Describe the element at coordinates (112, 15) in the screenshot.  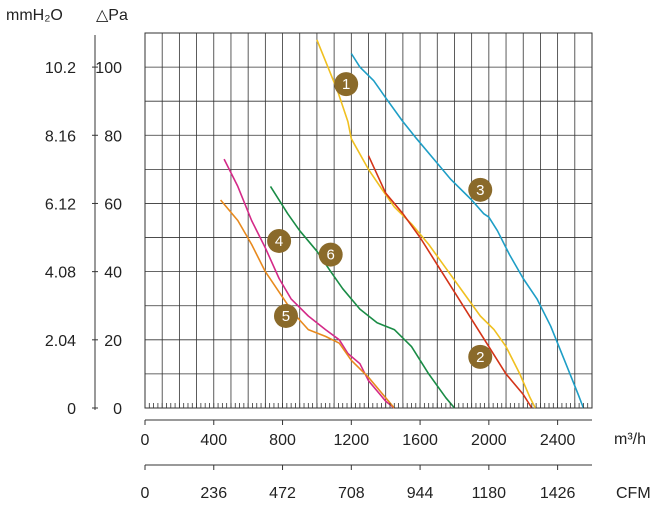
I see `y-unit-label: △Pa` at that location.